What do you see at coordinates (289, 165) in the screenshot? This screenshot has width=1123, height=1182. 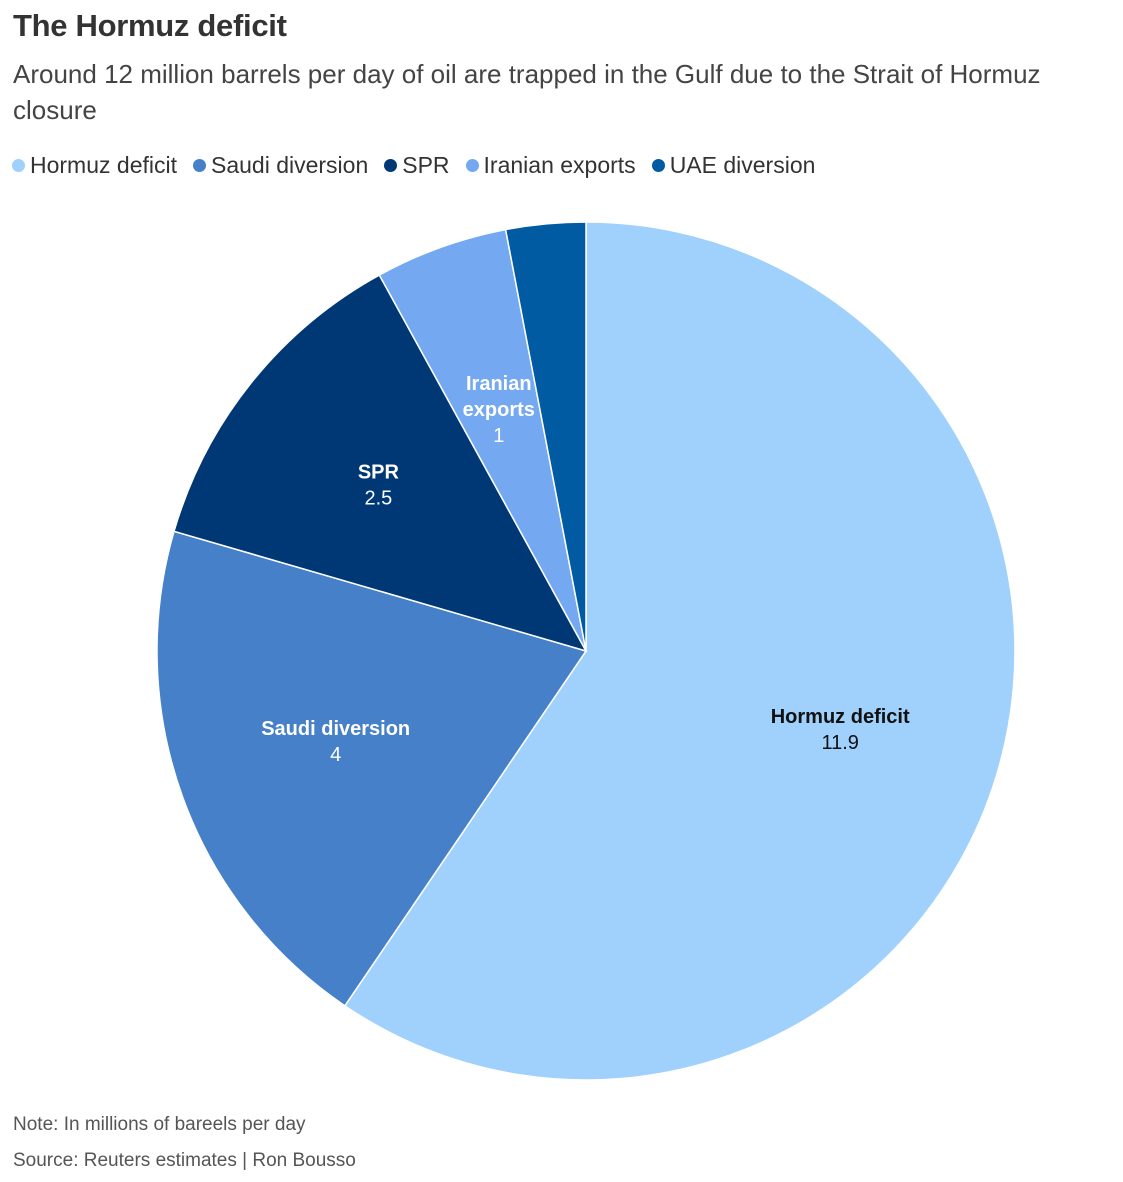 I see `legend-label-saudi-diversion: Saudi diversion` at bounding box center [289, 165].